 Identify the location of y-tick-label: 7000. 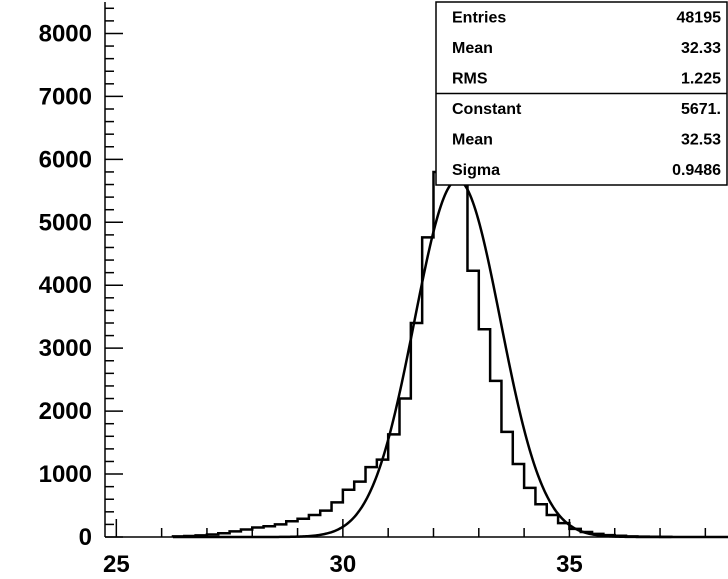
(65, 96).